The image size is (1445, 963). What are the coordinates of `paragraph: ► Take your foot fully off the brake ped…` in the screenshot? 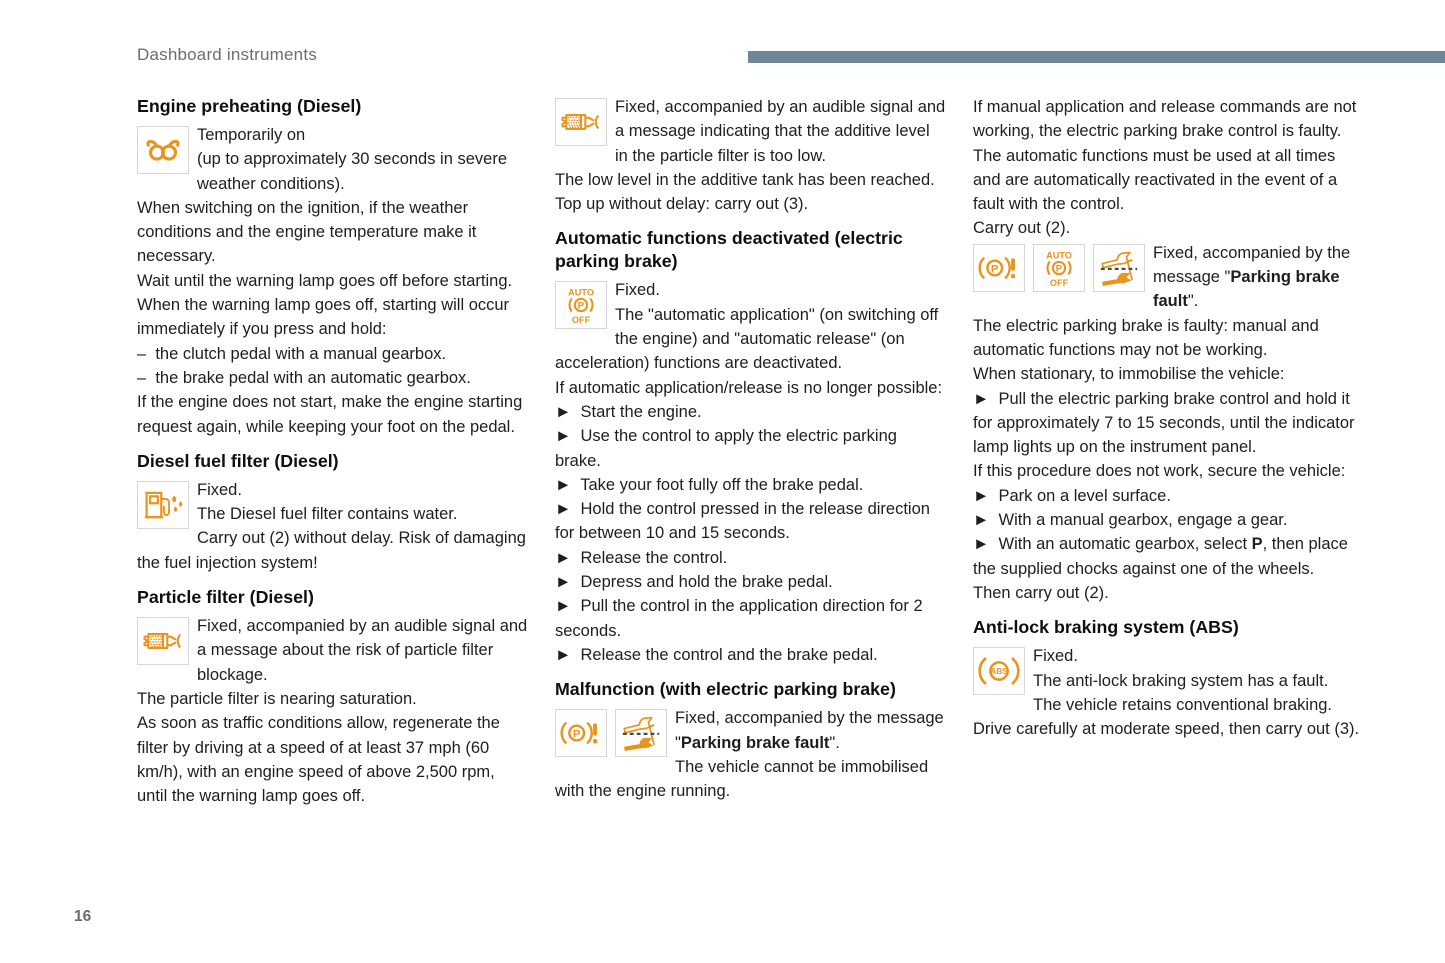 It's located at (750, 485).